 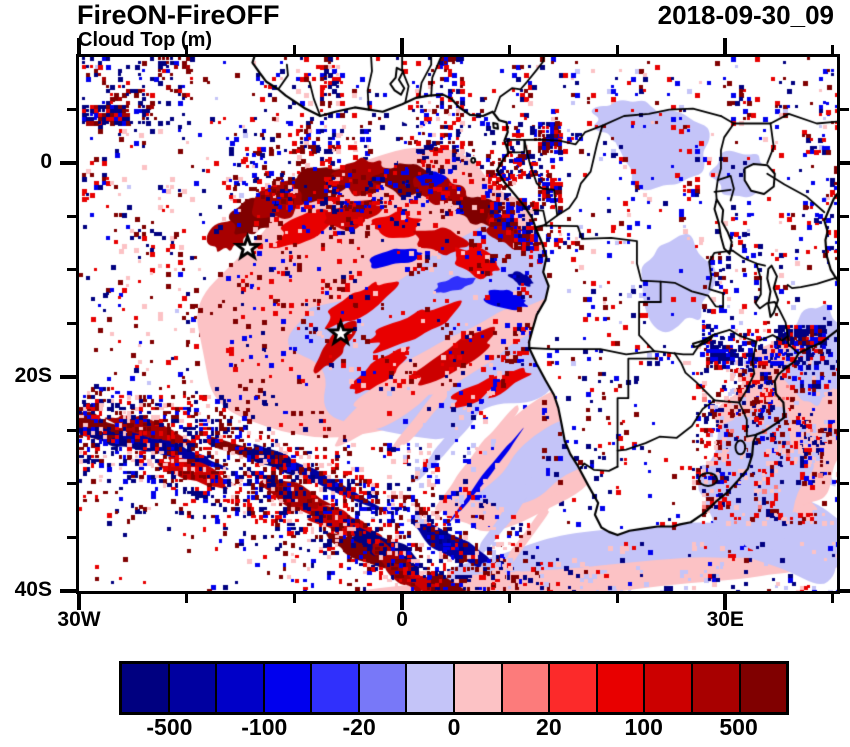 I want to click on figure-timestamp: 2018-09-30_09, so click(x=745, y=15).